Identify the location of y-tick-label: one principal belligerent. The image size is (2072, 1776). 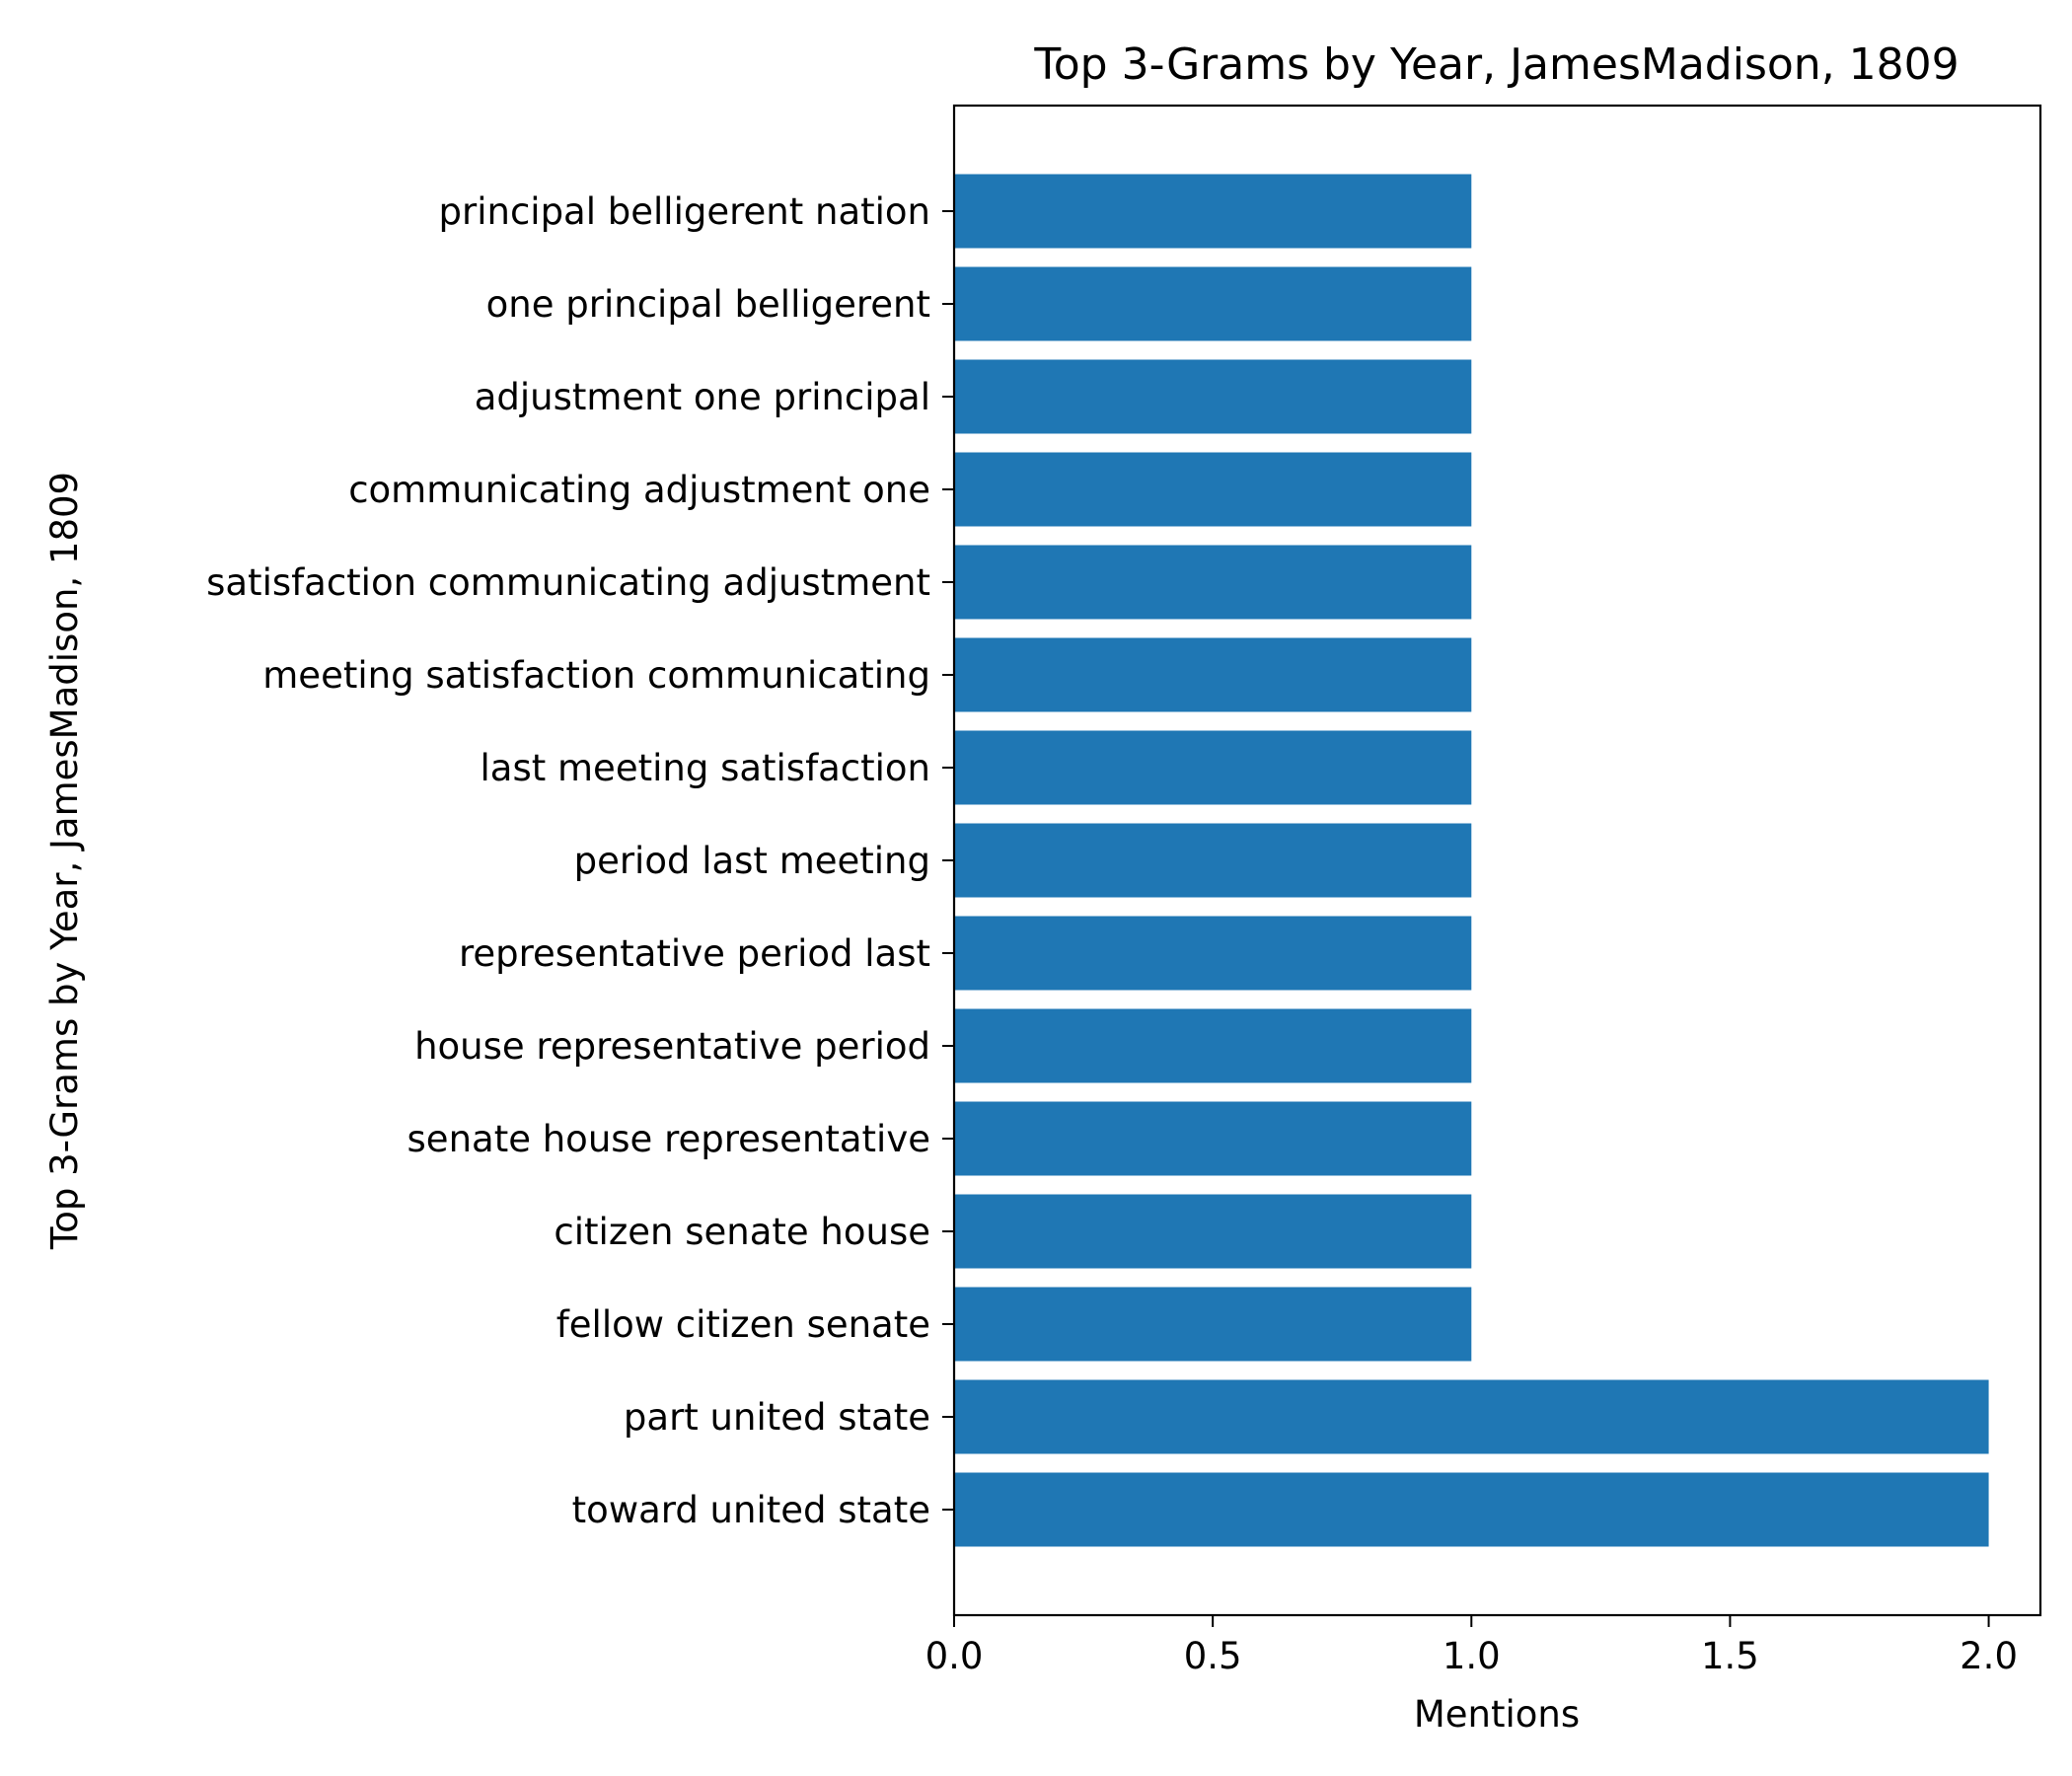
(708, 305).